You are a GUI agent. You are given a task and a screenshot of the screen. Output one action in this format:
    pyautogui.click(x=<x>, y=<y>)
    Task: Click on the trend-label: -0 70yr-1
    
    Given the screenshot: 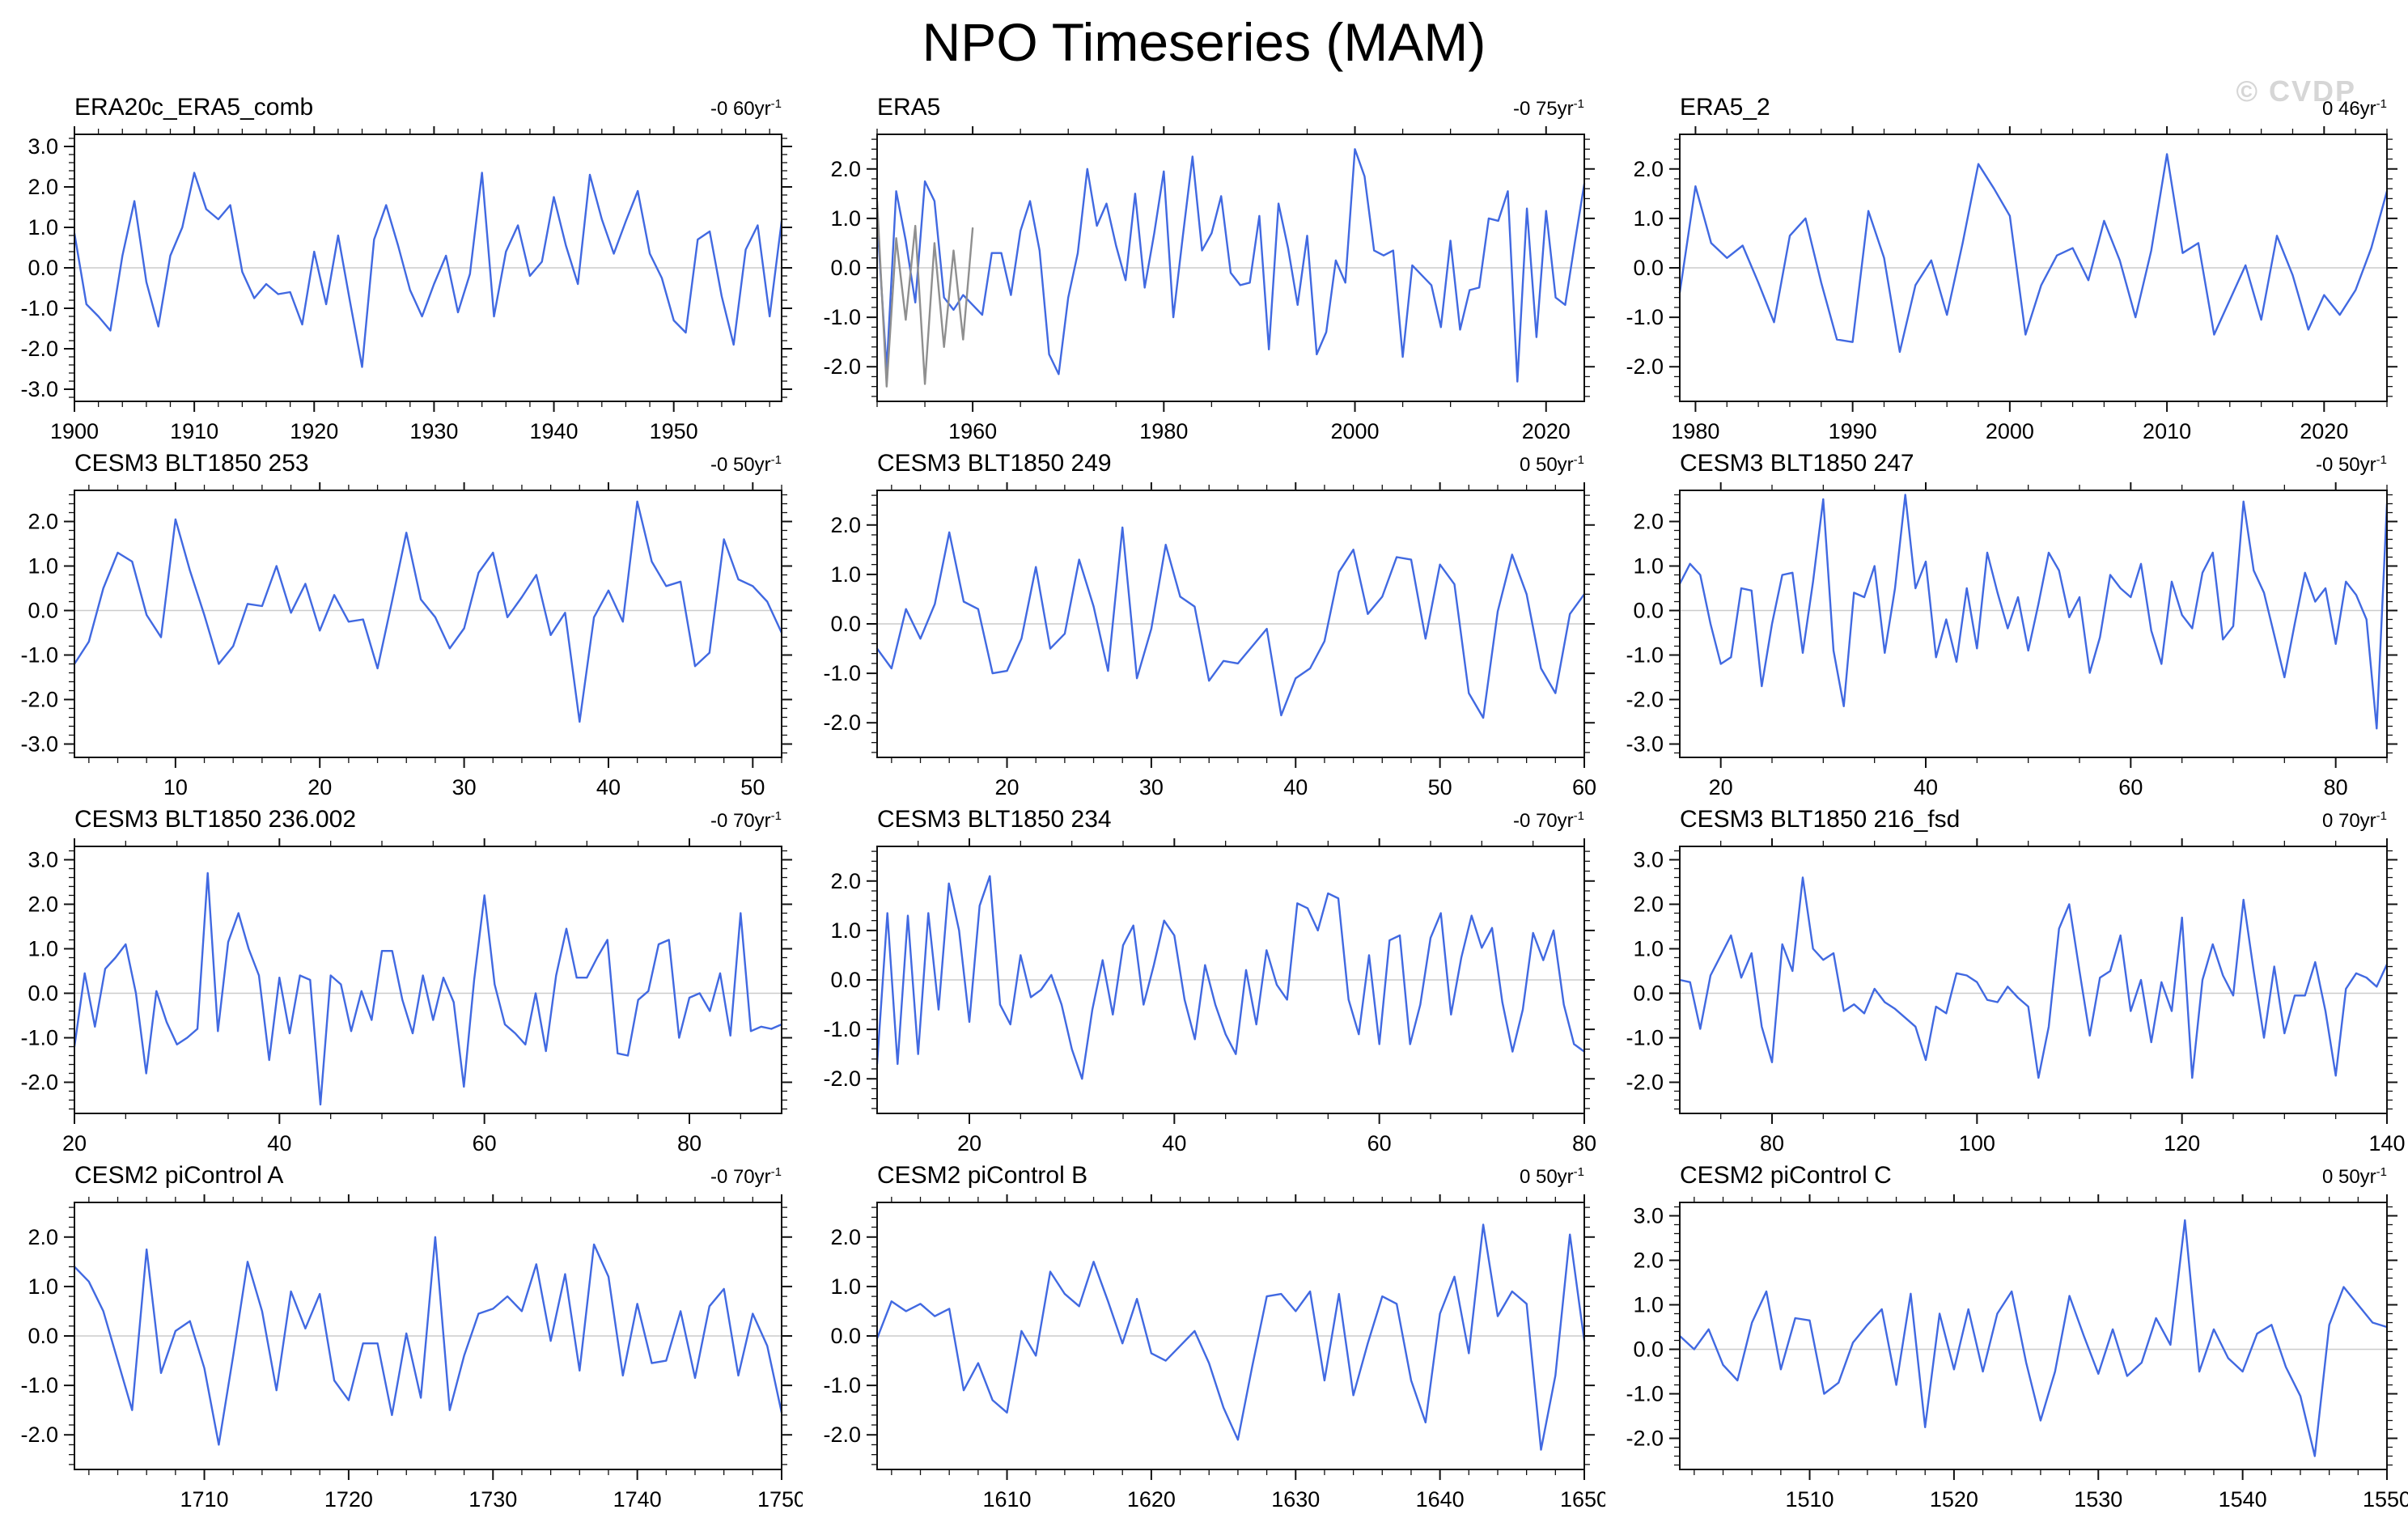 What is the action you would take?
    pyautogui.click(x=746, y=1177)
    